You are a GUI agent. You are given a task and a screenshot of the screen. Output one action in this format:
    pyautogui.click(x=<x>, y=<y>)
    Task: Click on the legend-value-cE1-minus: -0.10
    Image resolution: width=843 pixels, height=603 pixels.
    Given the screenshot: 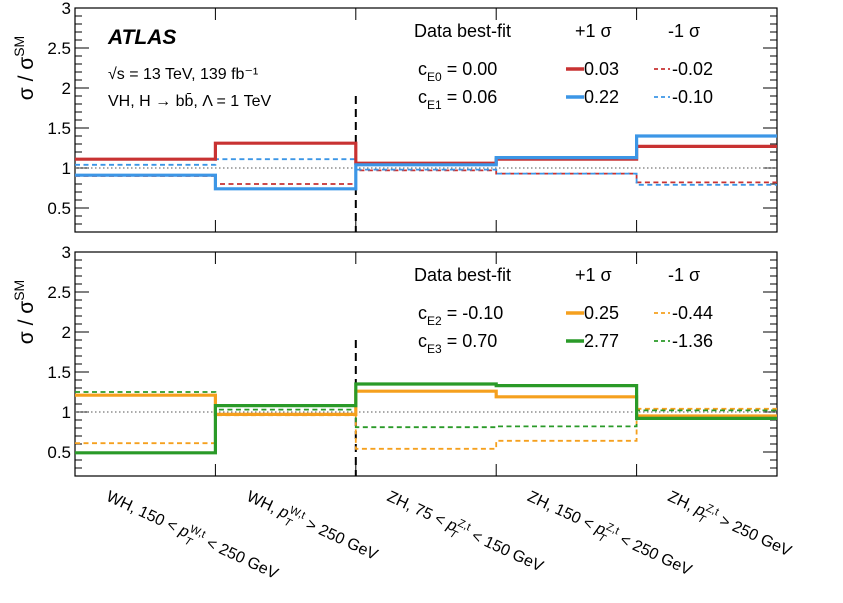 What is the action you would take?
    pyautogui.click(x=692, y=97)
    